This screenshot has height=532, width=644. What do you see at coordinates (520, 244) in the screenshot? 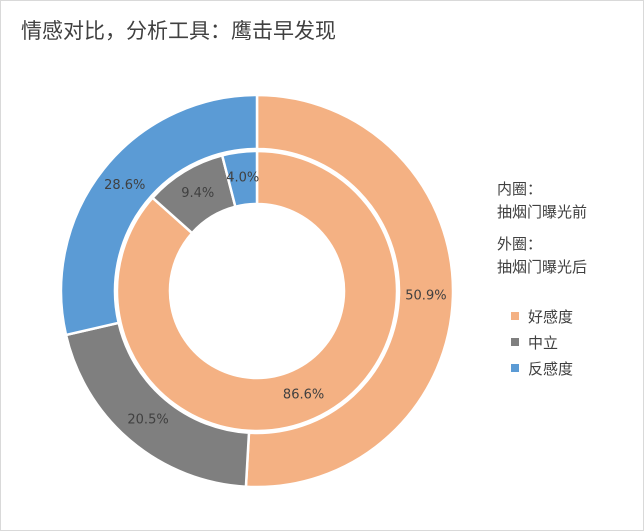
I see `outer-ring-heading: 外圈：` at bounding box center [520, 244].